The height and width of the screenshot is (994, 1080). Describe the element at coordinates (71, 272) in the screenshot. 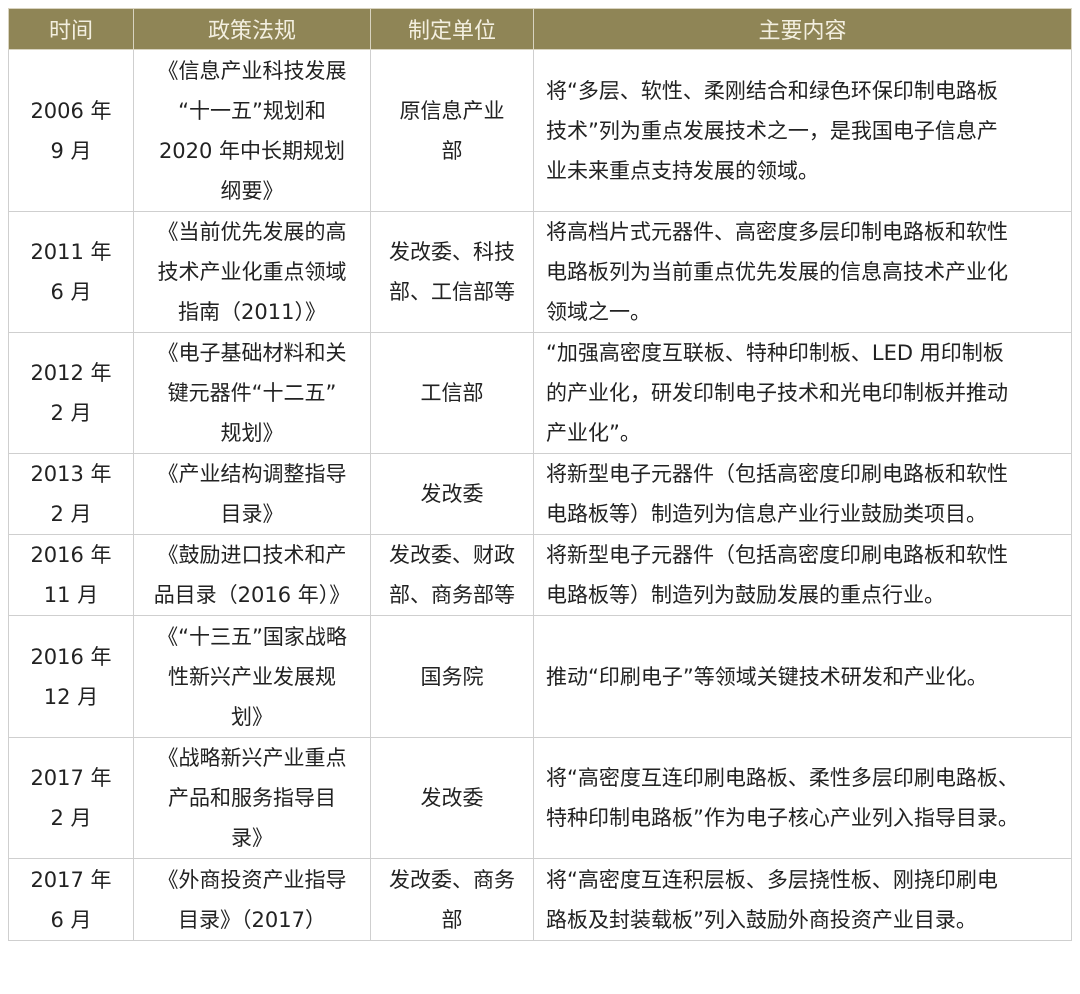

I see `cell-time: 2011 年 6 月` at that location.